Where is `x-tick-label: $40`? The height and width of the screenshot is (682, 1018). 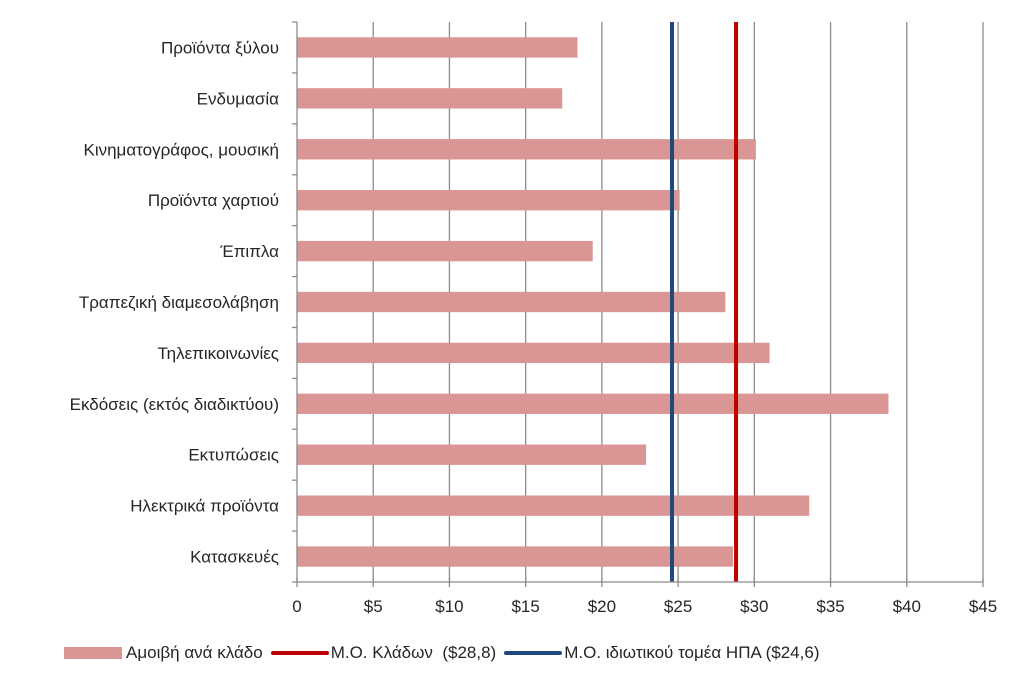
x-tick-label: $40 is located at coordinates (907, 606).